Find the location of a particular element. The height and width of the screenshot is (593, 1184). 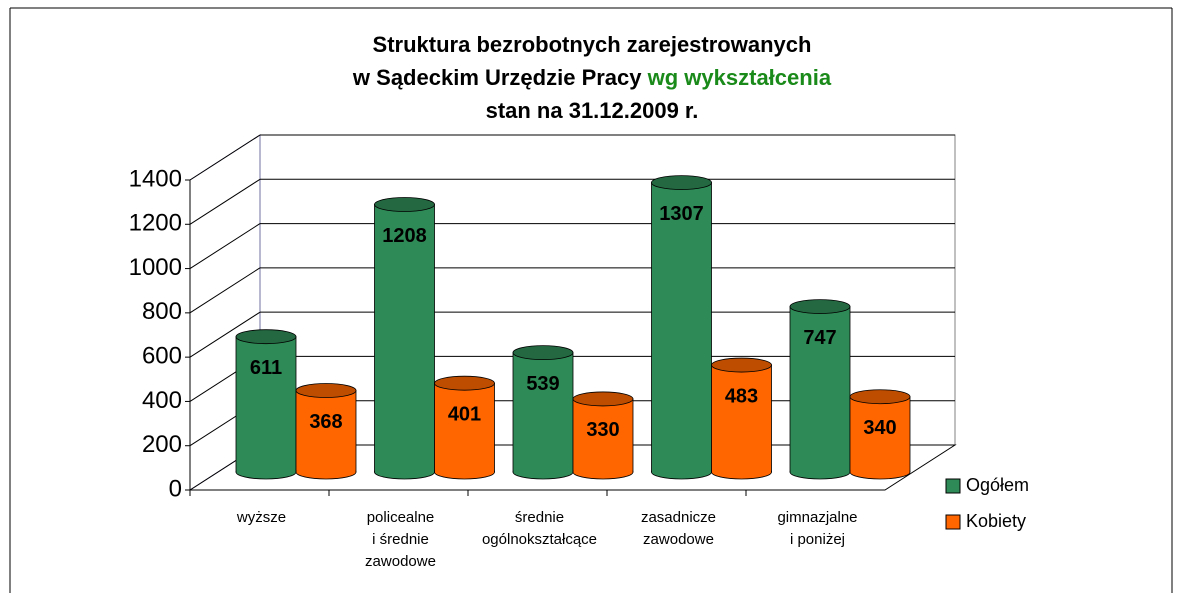

x-tick-label: średnie ogólnokształcące is located at coordinates (539, 528).